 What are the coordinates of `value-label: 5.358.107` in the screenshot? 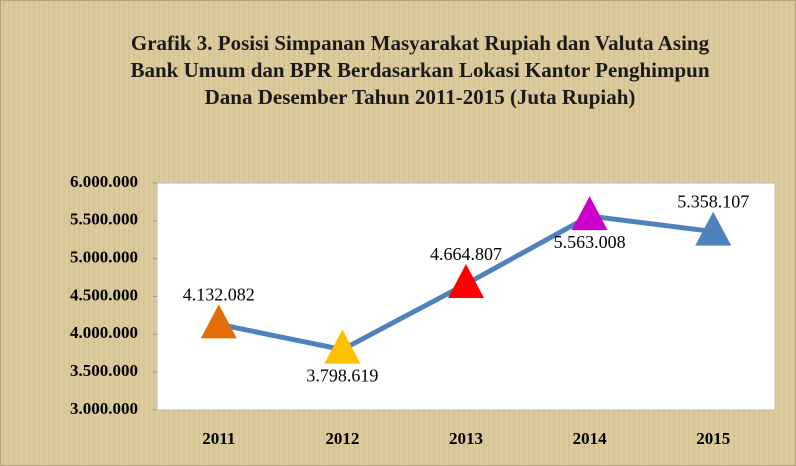 It's located at (713, 202).